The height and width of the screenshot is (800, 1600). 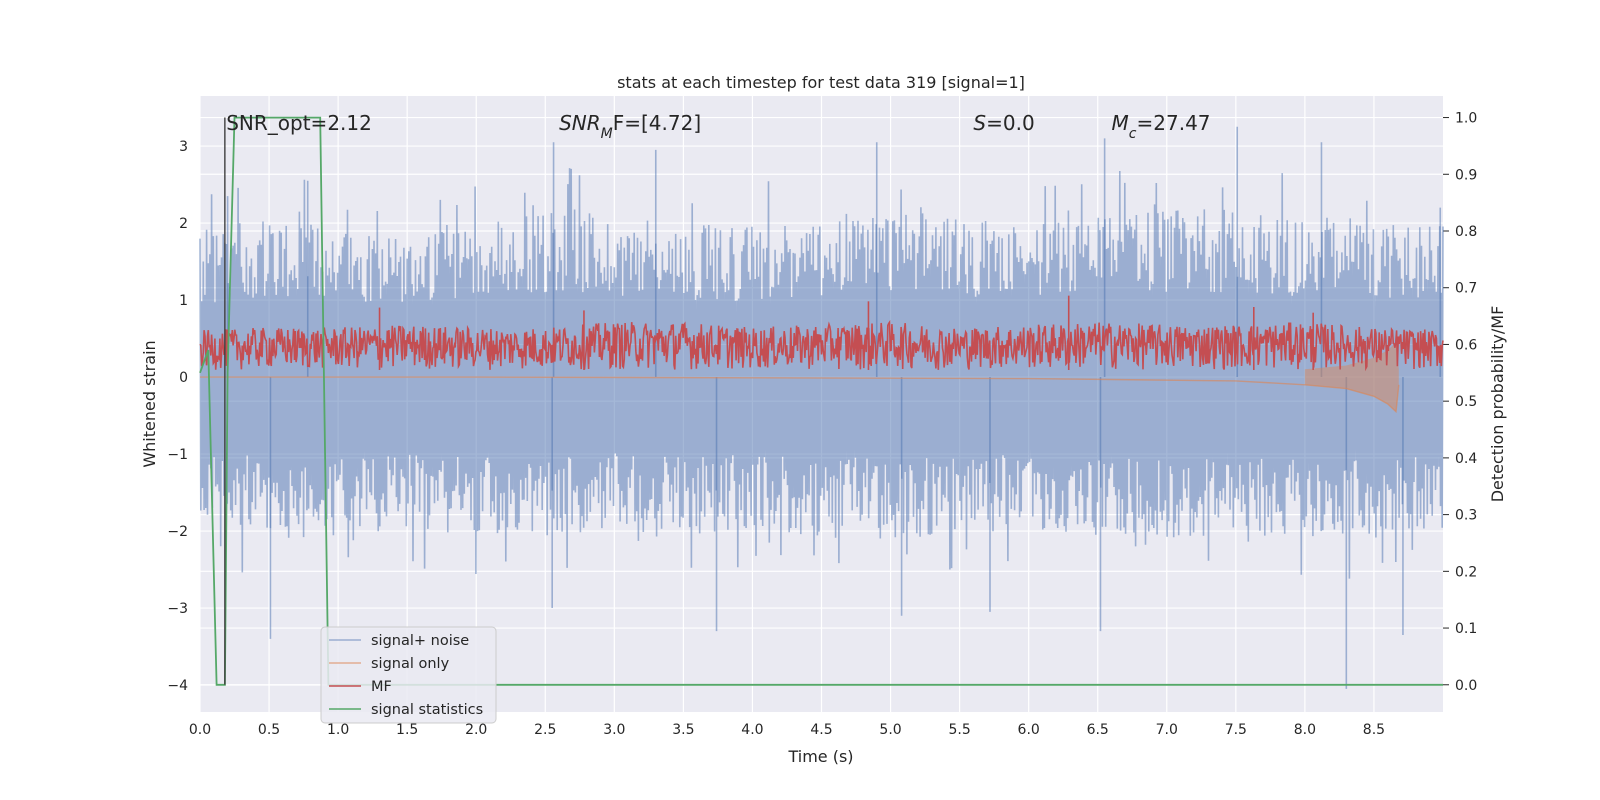 I want to click on x-tick-label: 4.5, so click(x=821, y=730).